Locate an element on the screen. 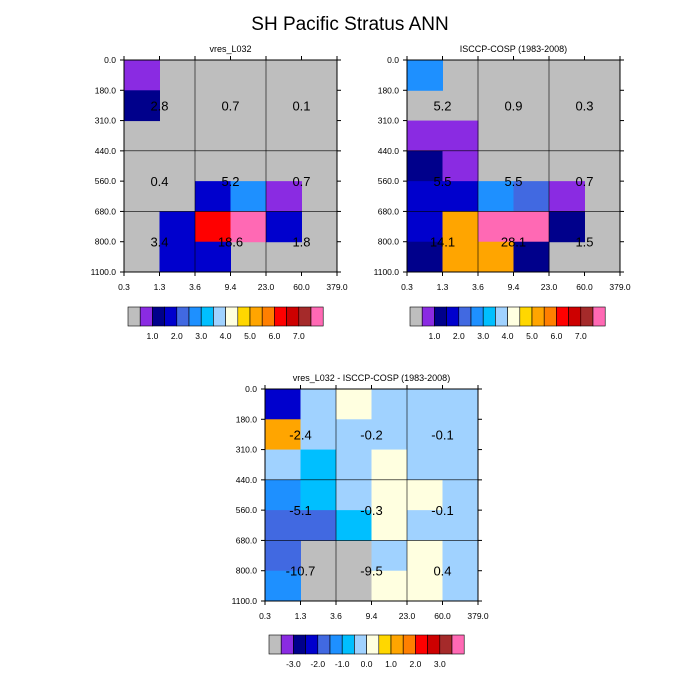  block-value: 14.1 is located at coordinates (442, 242).